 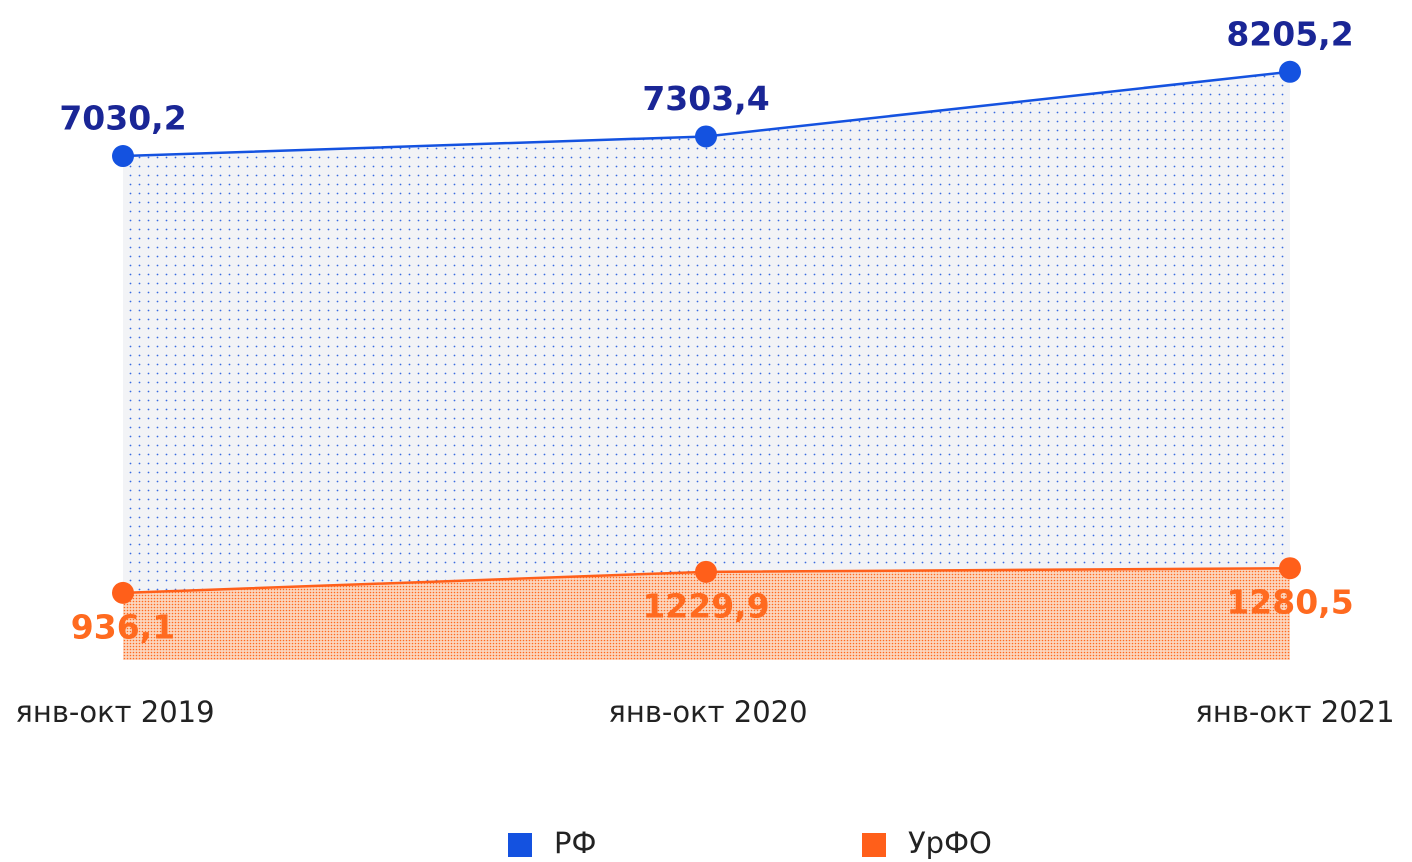 What do you see at coordinates (1294, 712) in the screenshot?
I see `x-tick-label: янв-окт 2021` at bounding box center [1294, 712].